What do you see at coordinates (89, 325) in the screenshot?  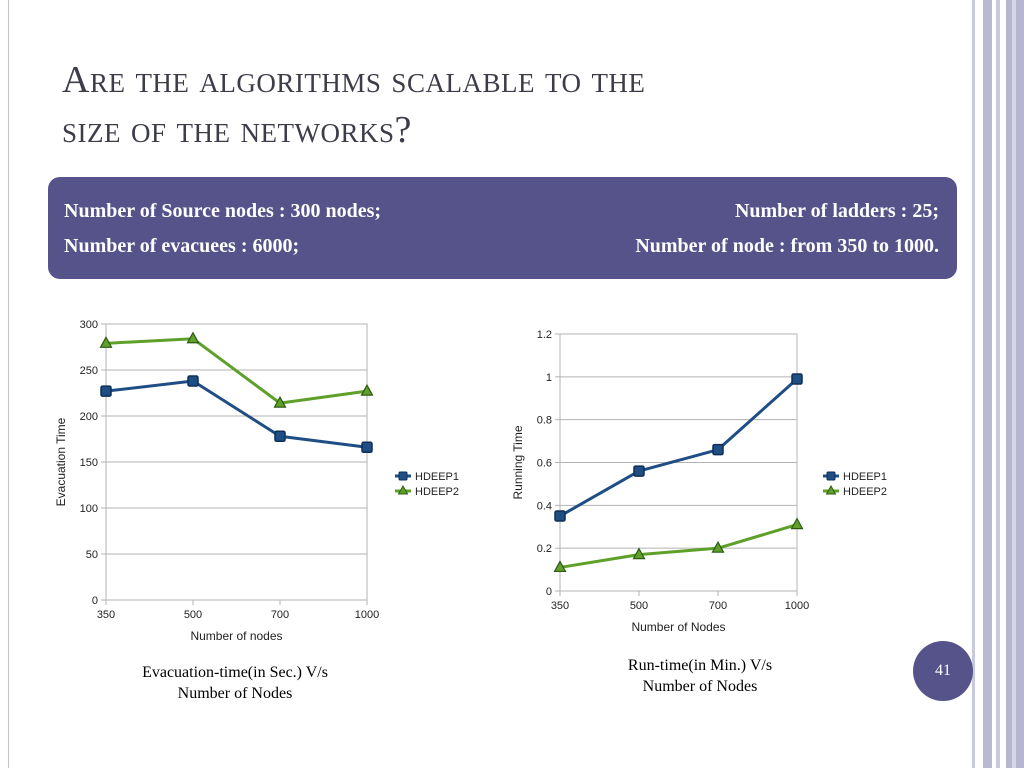 I see `y-tick-label: 300` at bounding box center [89, 325].